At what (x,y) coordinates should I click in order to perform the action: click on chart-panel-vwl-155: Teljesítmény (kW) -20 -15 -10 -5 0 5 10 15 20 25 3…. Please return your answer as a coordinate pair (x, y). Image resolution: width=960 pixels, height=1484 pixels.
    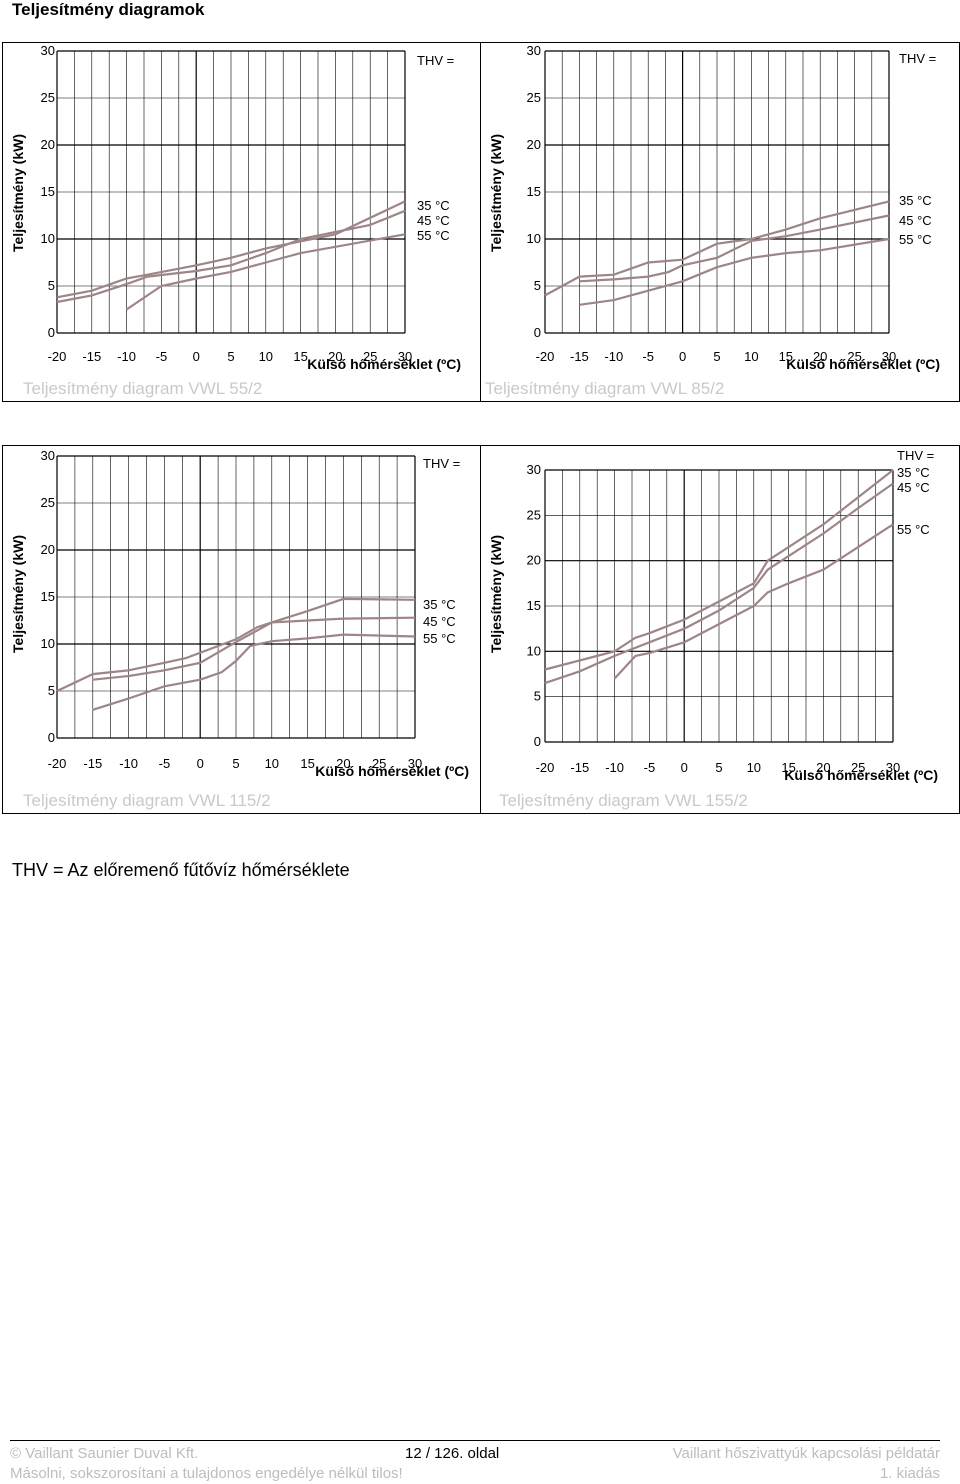
    Looking at the image, I should click on (720, 629).